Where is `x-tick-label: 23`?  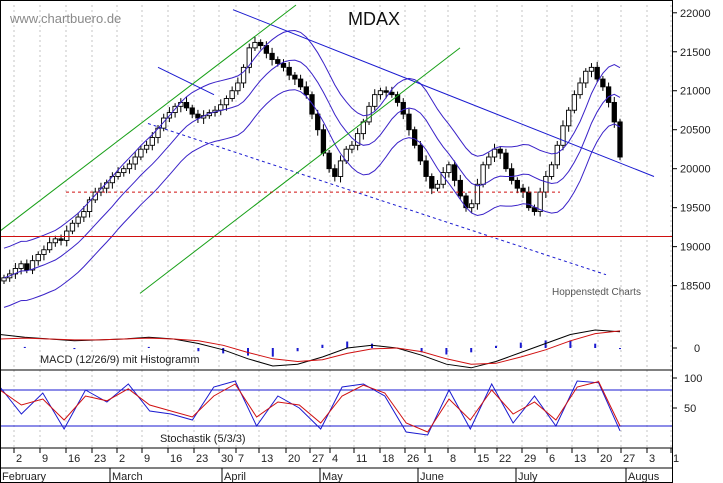 x-tick-label: 23 is located at coordinates (100, 459).